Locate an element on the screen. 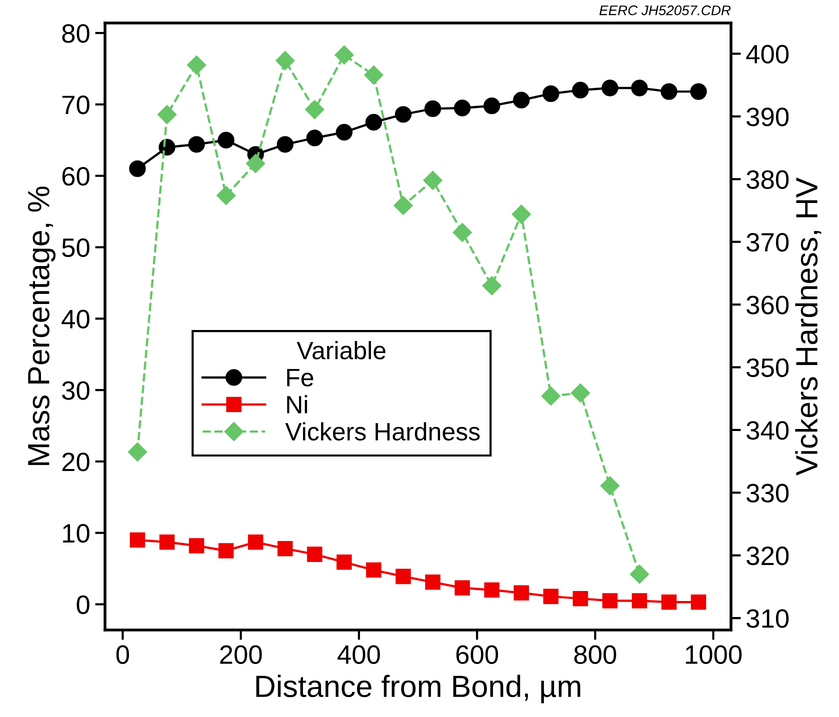 This screenshot has width=839, height=717. y2-tick-label: 390 is located at coordinates (767, 117).